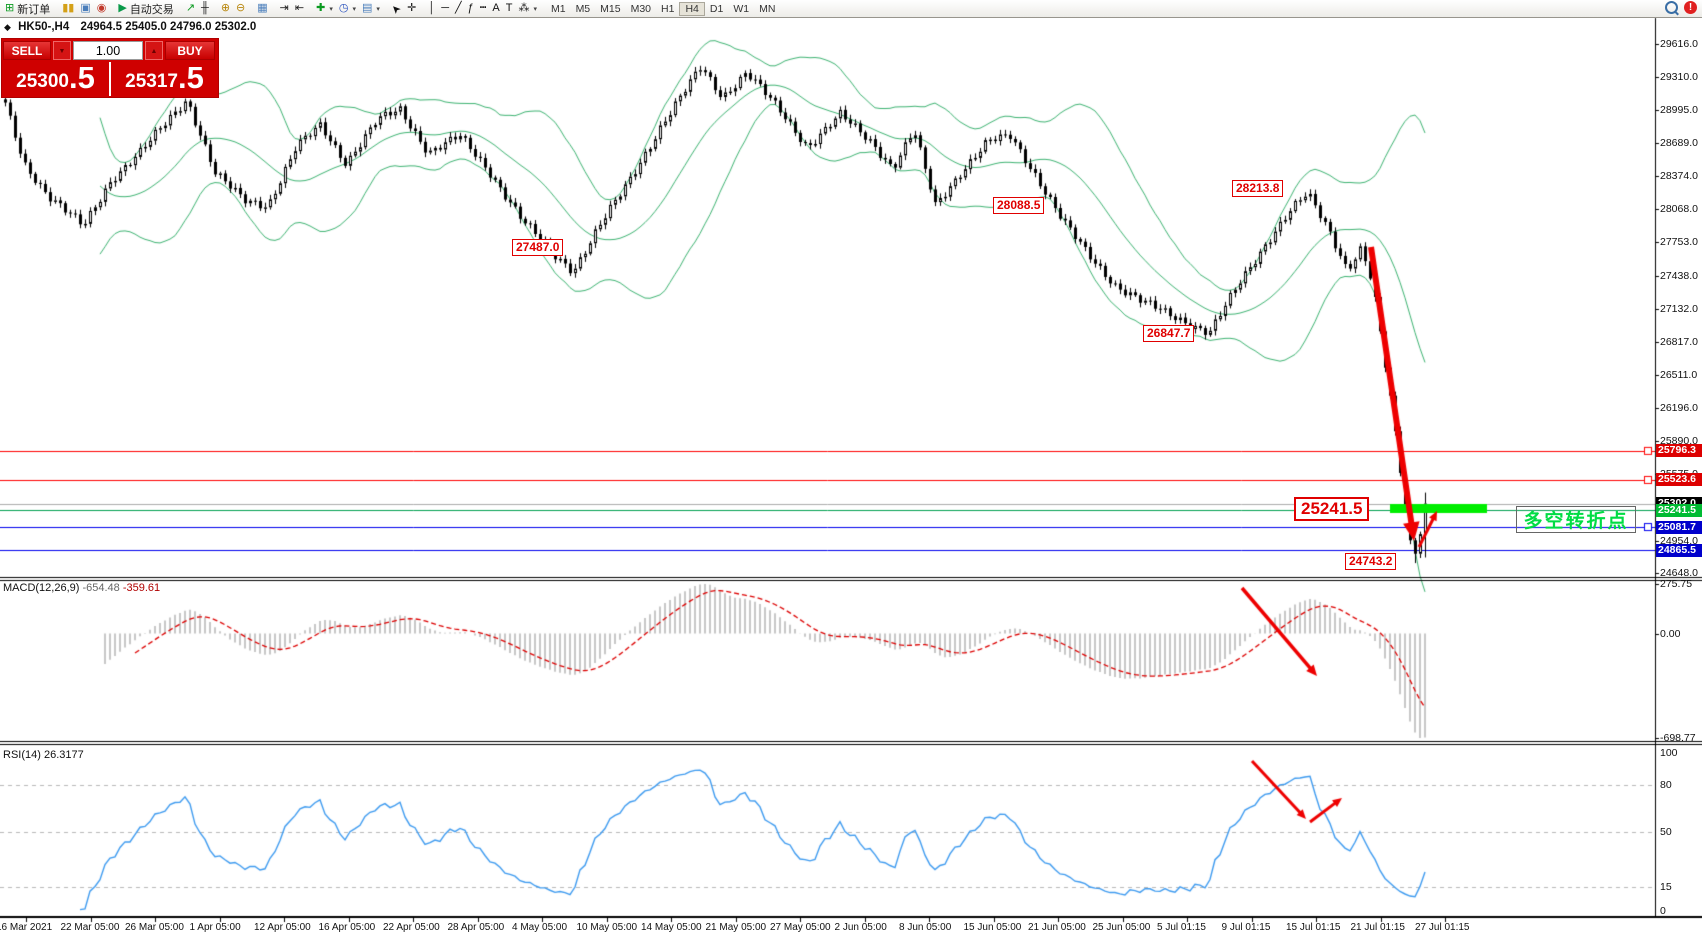  I want to click on one-click-trading-panel: SELL ▼ ▲ BUY 25300.5 25317.5, so click(110, 68).